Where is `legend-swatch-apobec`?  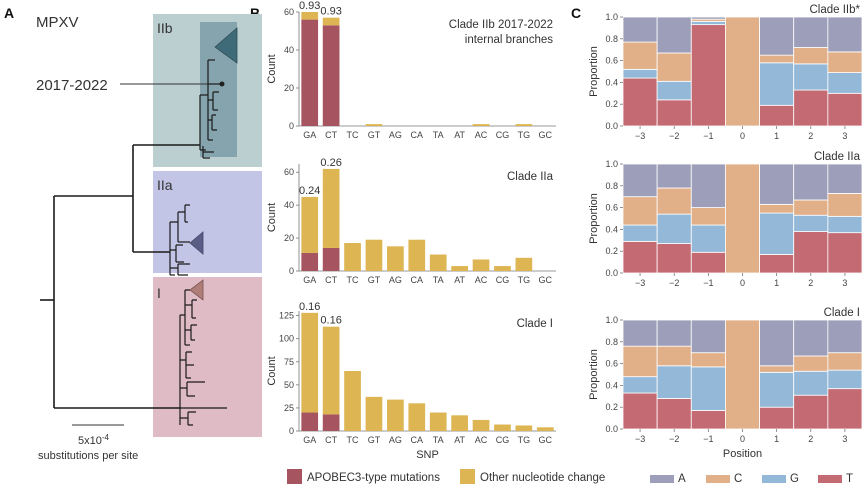
legend-swatch-apobec is located at coordinates (294, 476).